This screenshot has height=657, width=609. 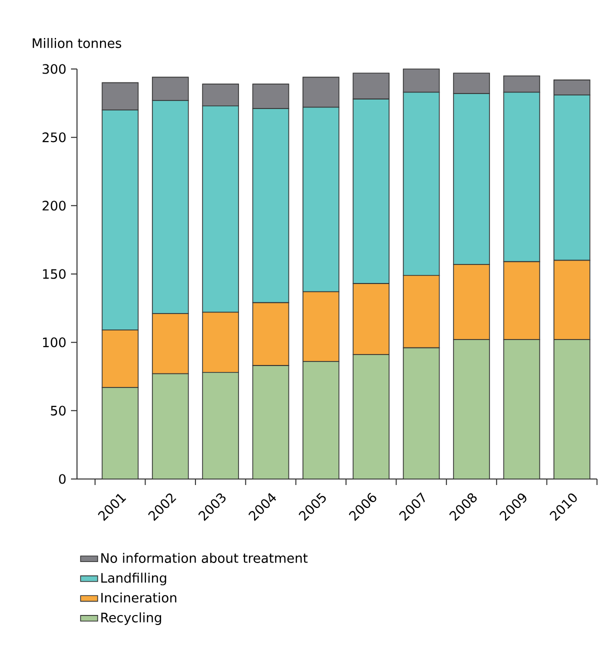 I want to click on legend-label: Incineration, so click(x=138, y=597).